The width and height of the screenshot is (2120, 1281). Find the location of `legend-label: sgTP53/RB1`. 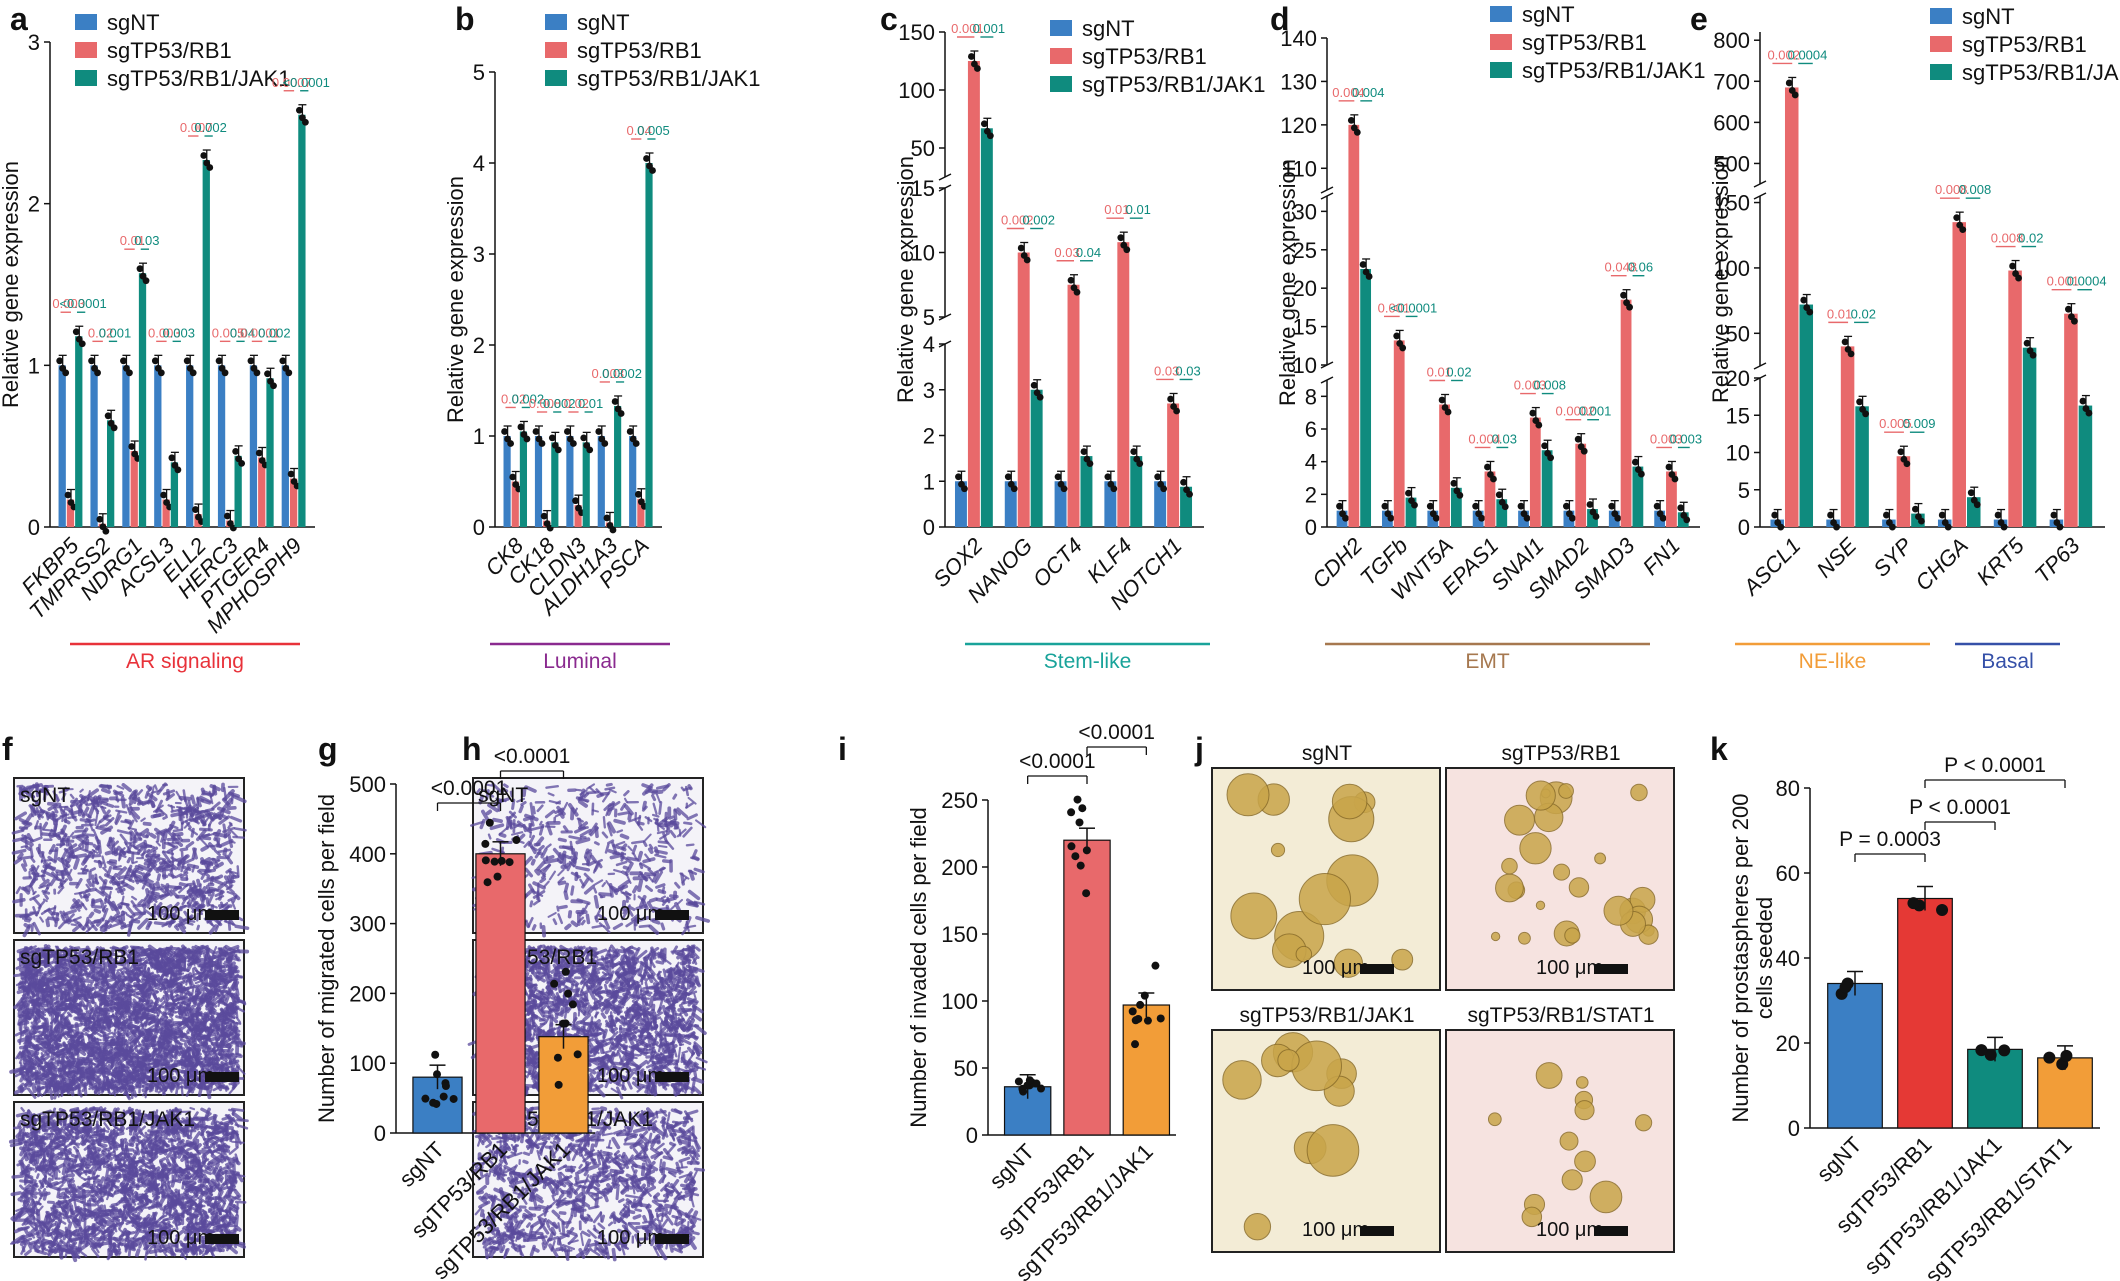

legend-label: sgTP53/RB1 is located at coordinates (1144, 56).